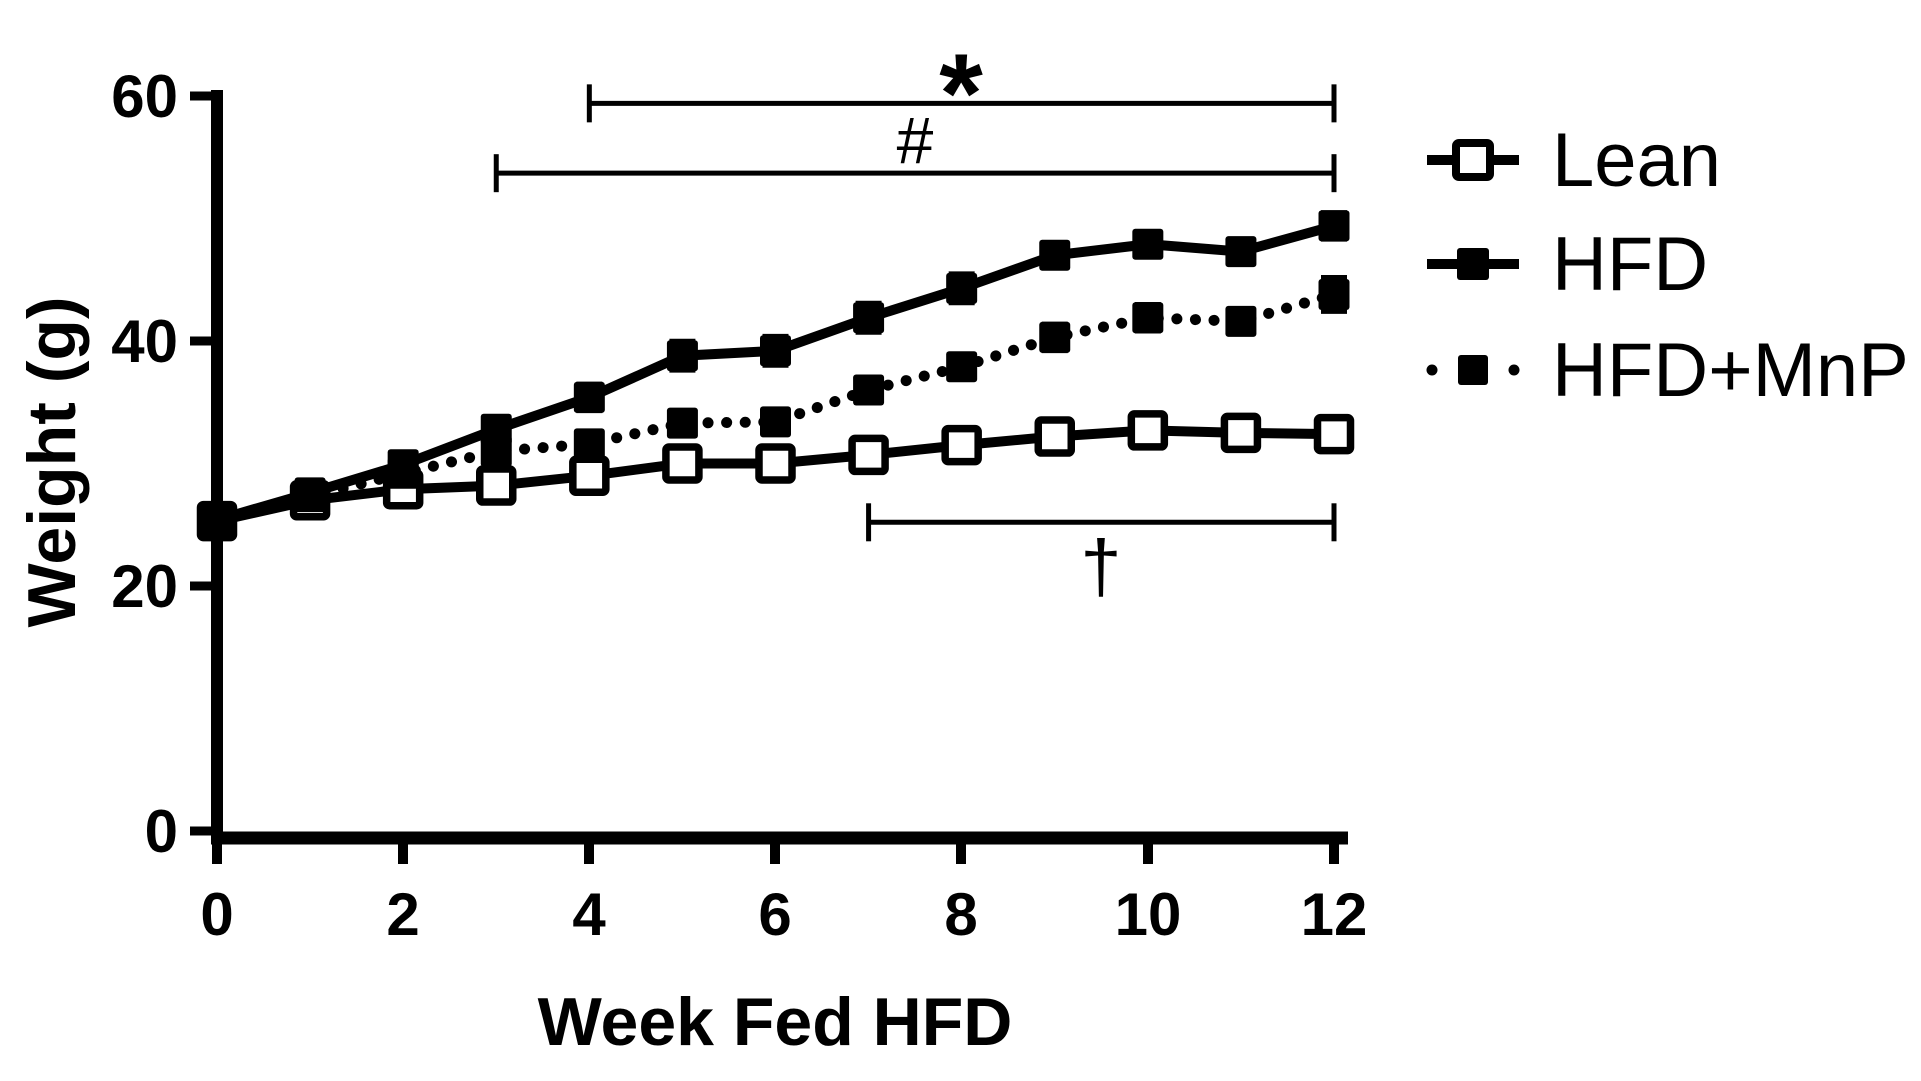  I want to click on legend-item-hfd-mnp: HFD+MnP, so click(1667, 370).